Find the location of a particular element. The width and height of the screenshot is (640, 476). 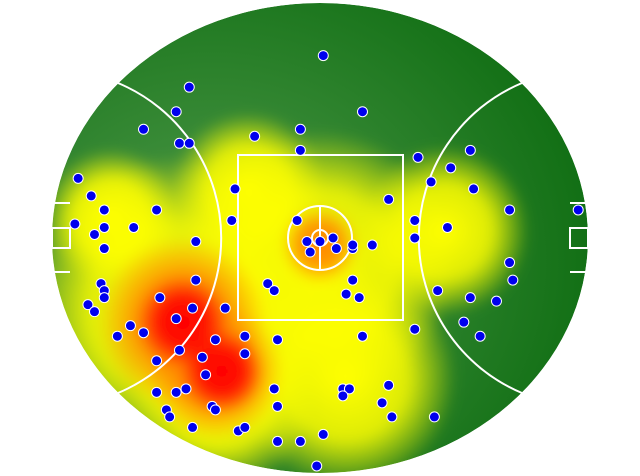

heat-hotspot-peak is located at coordinates (222, 371).